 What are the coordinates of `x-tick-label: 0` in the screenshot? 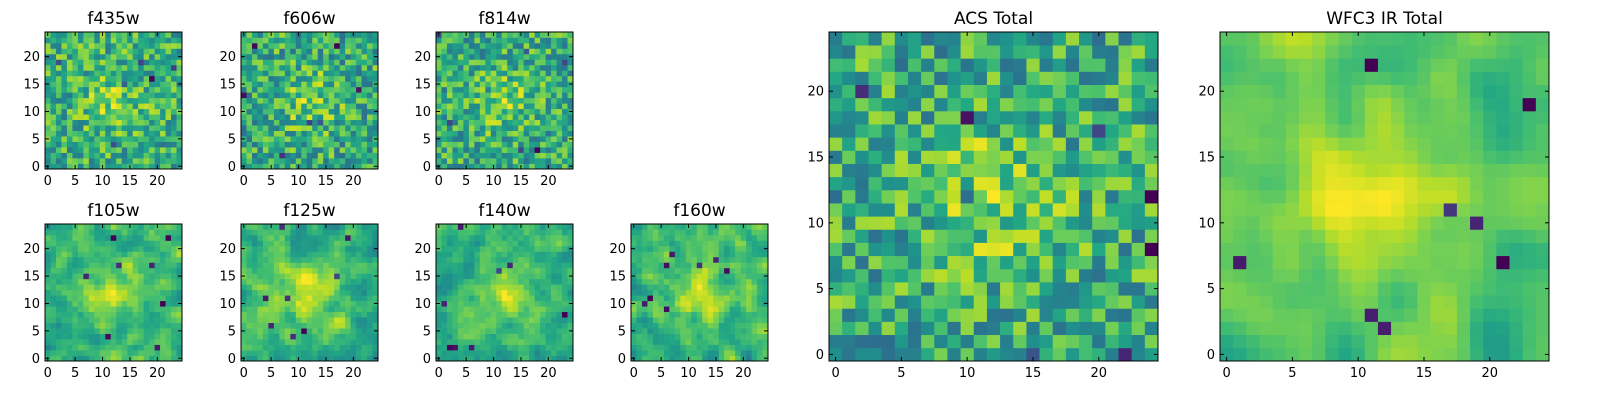 It's located at (244, 373).